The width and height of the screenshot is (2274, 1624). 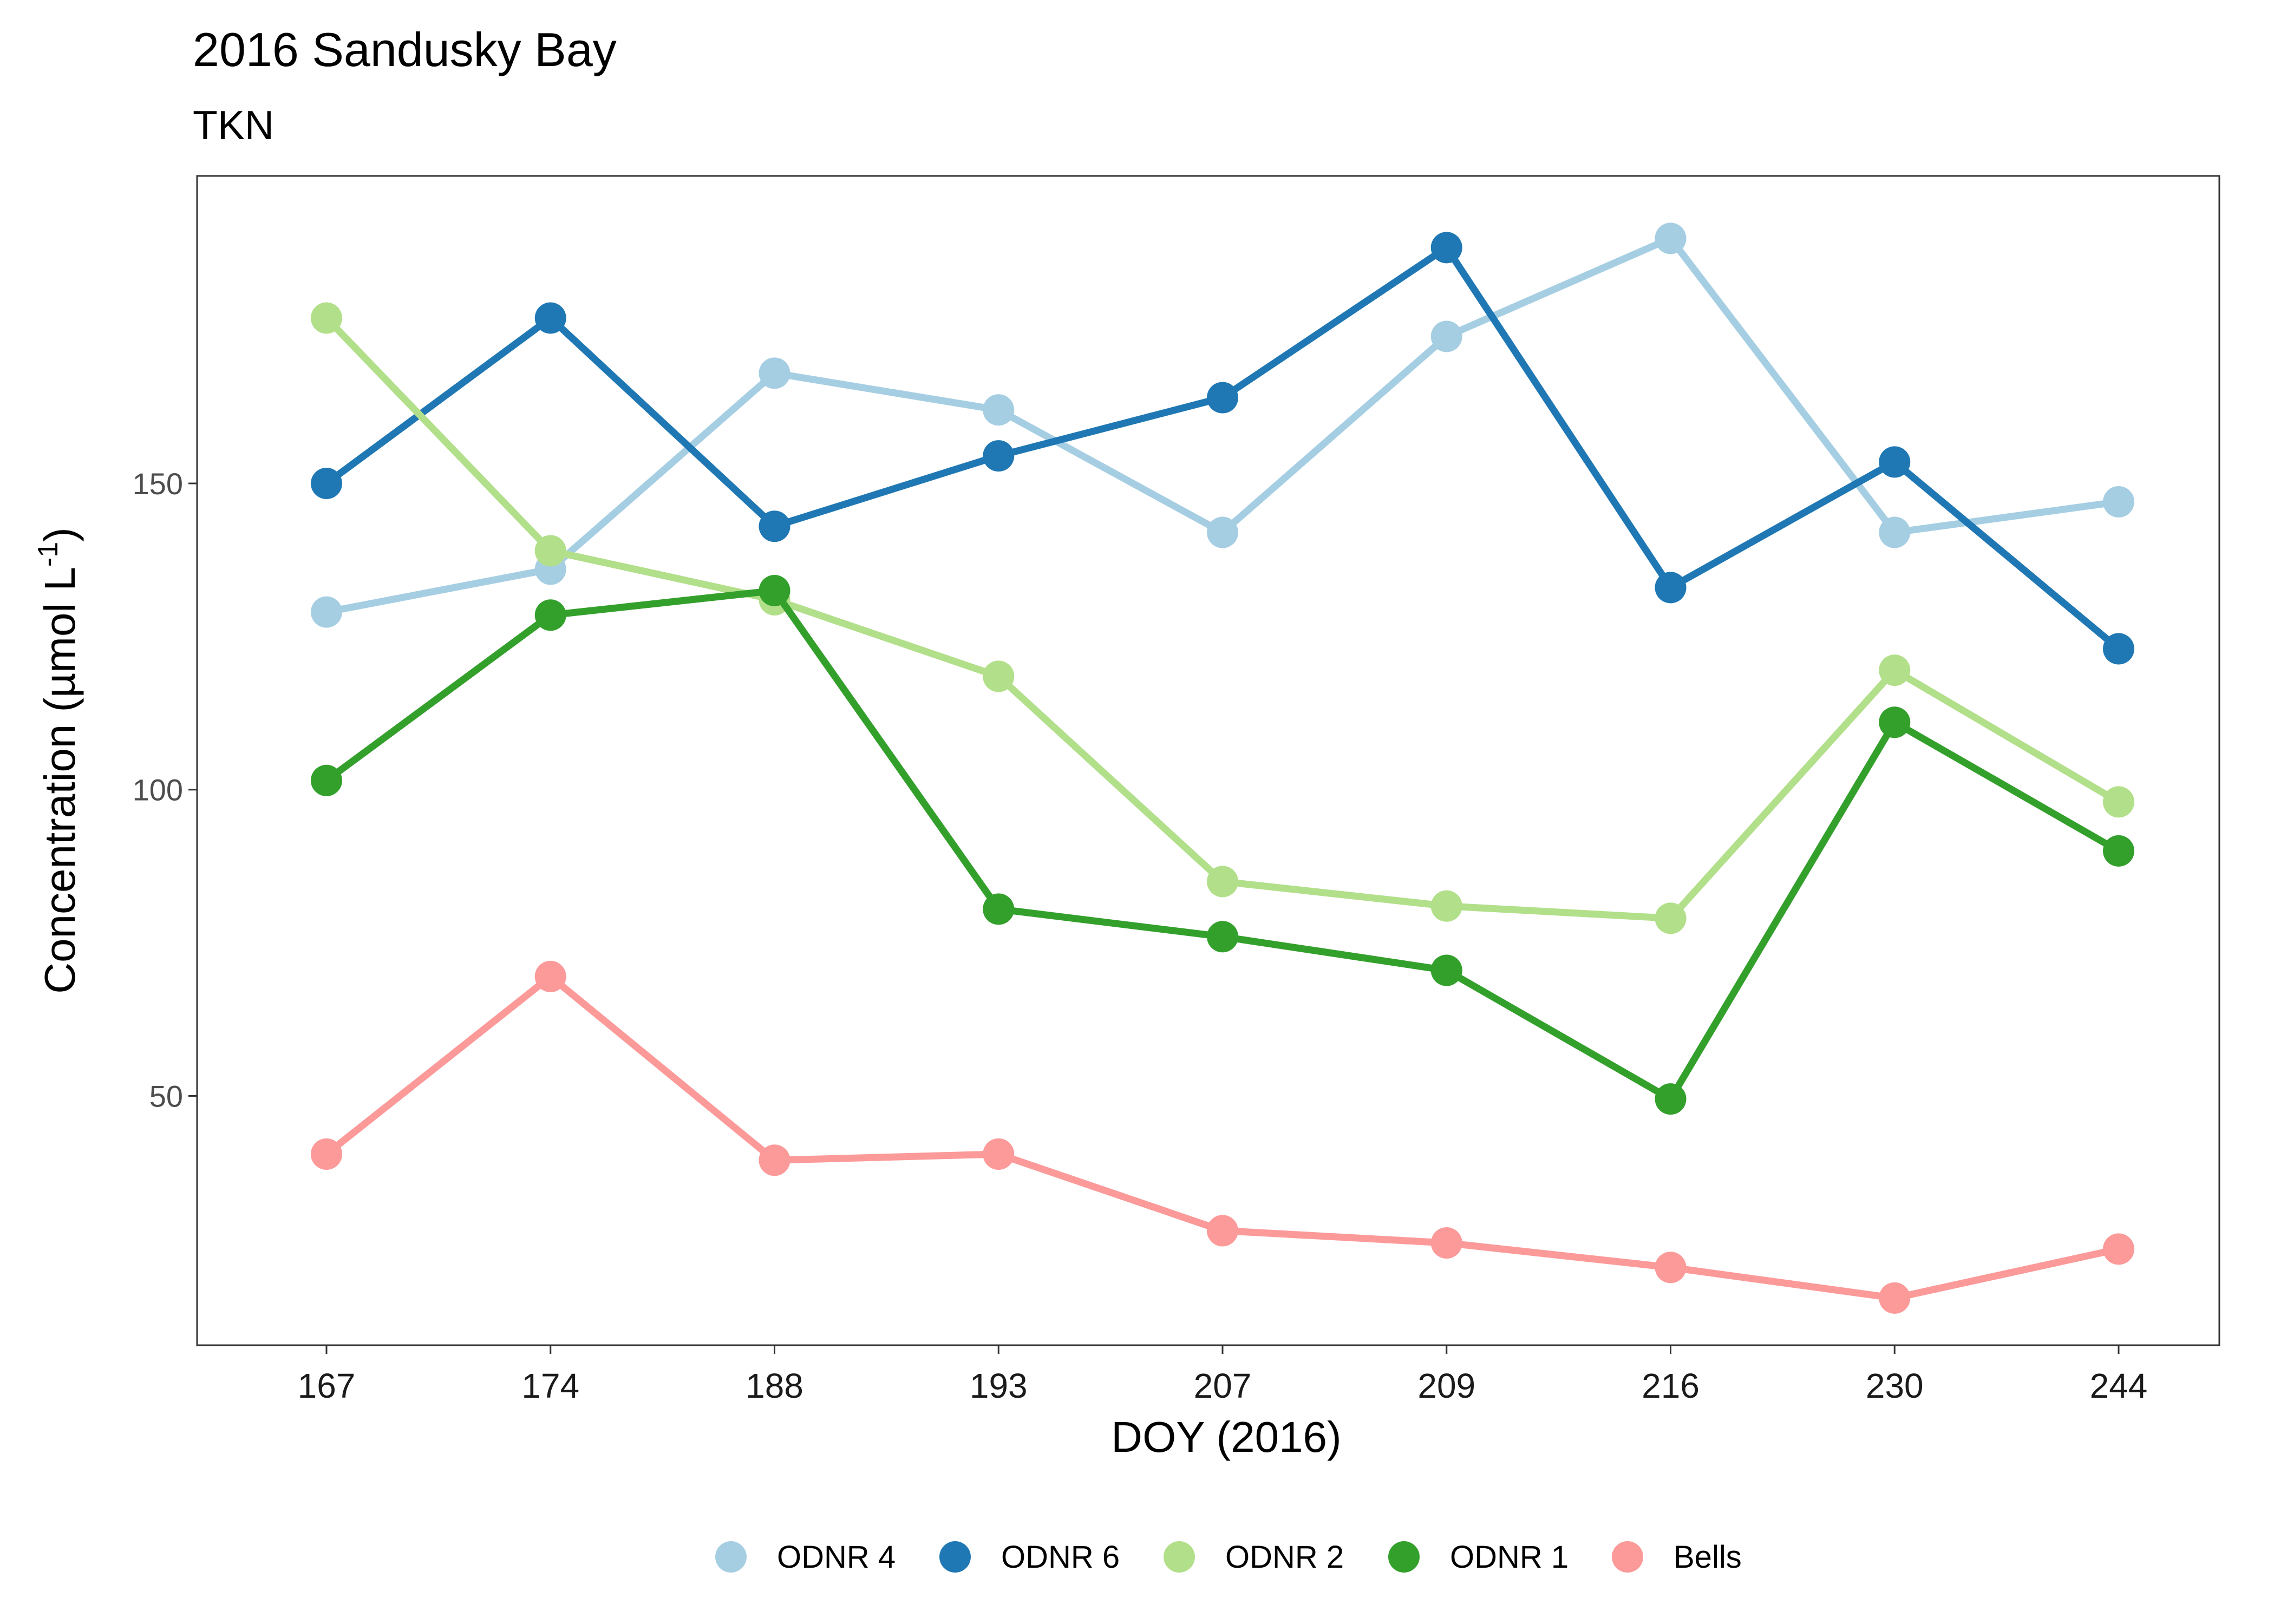 I want to click on y-axis: 50 100 150, so click(x=165, y=790).